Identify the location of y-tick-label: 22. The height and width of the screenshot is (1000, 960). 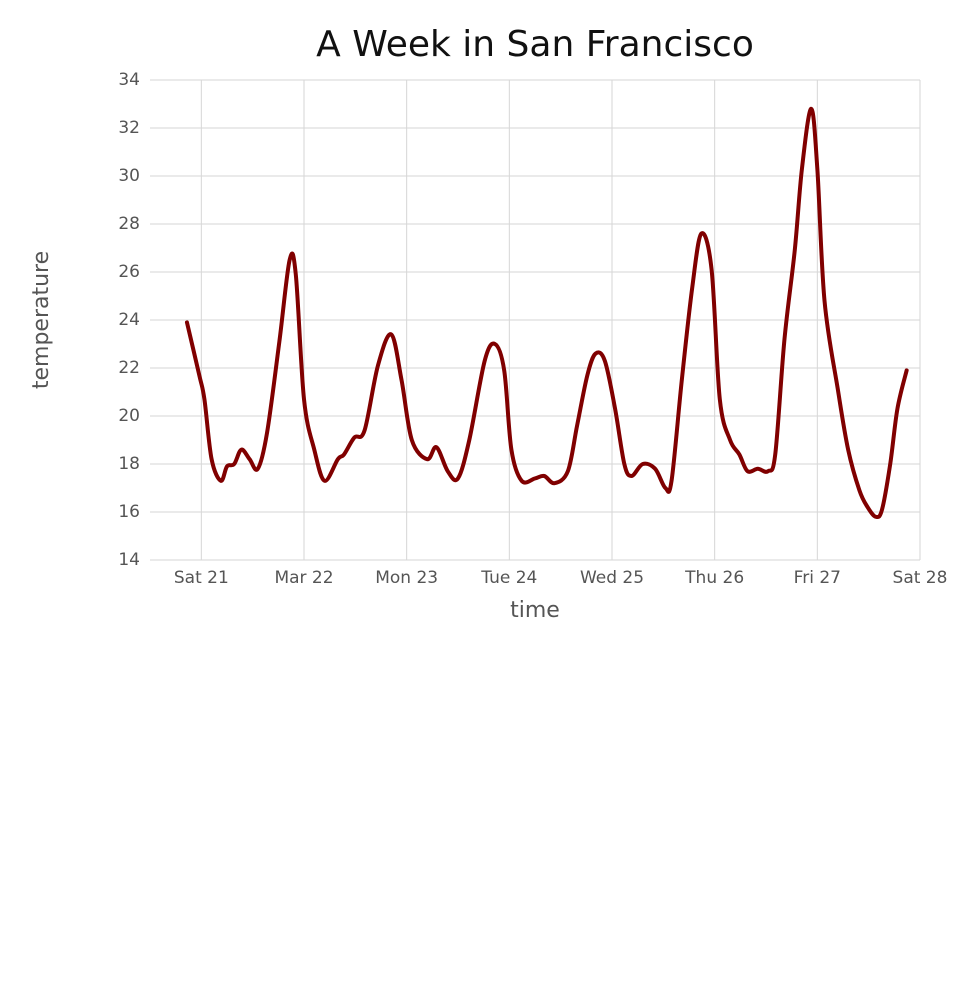
(129, 368).